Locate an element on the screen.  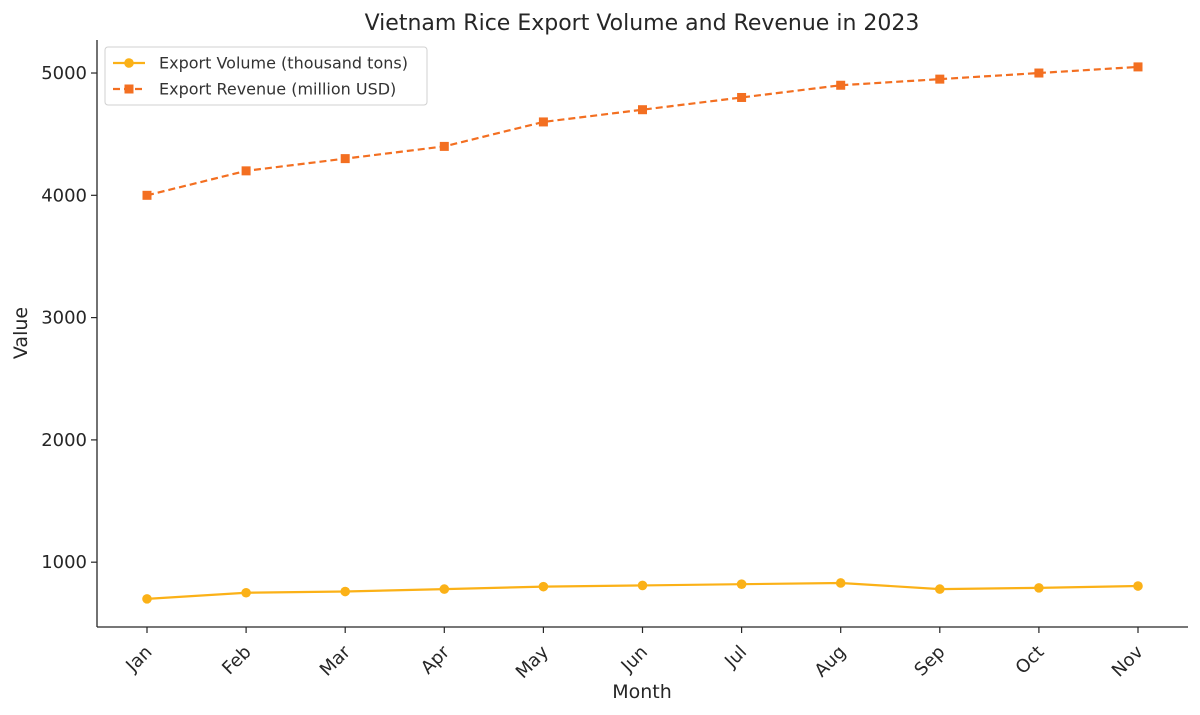
x-tick-label: Apr is located at coordinates (435, 659).